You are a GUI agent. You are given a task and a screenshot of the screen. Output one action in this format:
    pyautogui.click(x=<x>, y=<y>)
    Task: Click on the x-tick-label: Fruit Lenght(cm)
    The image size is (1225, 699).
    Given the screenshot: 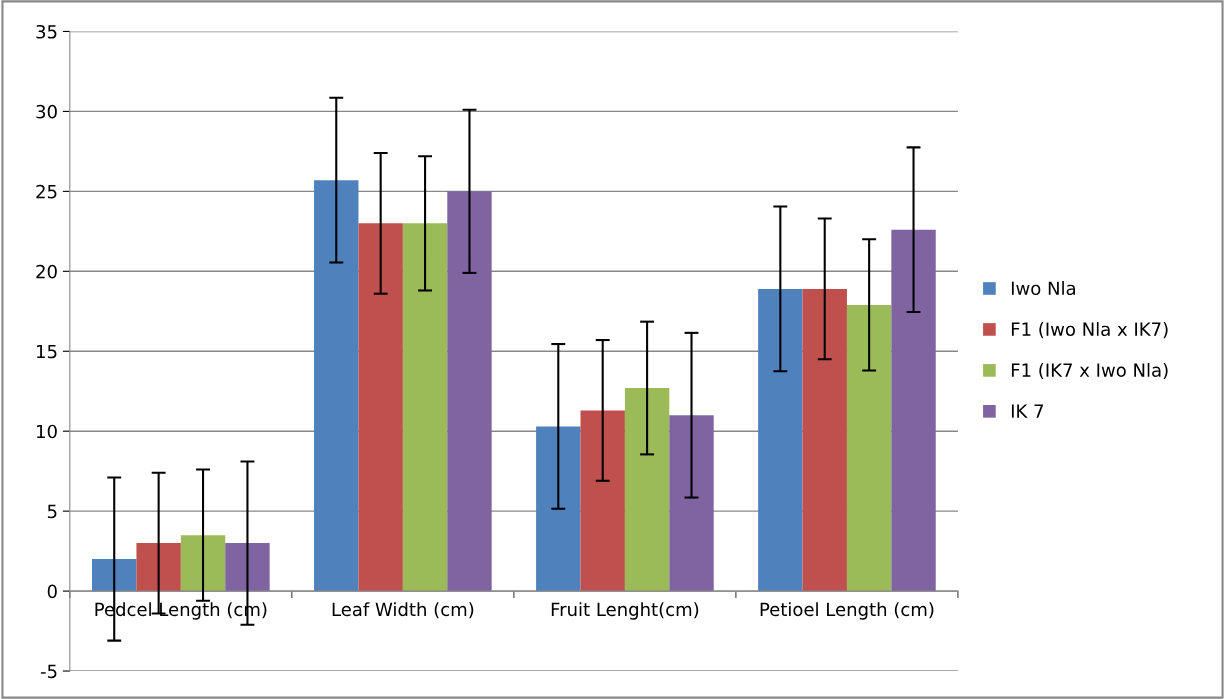 What is the action you would take?
    pyautogui.click(x=625, y=611)
    